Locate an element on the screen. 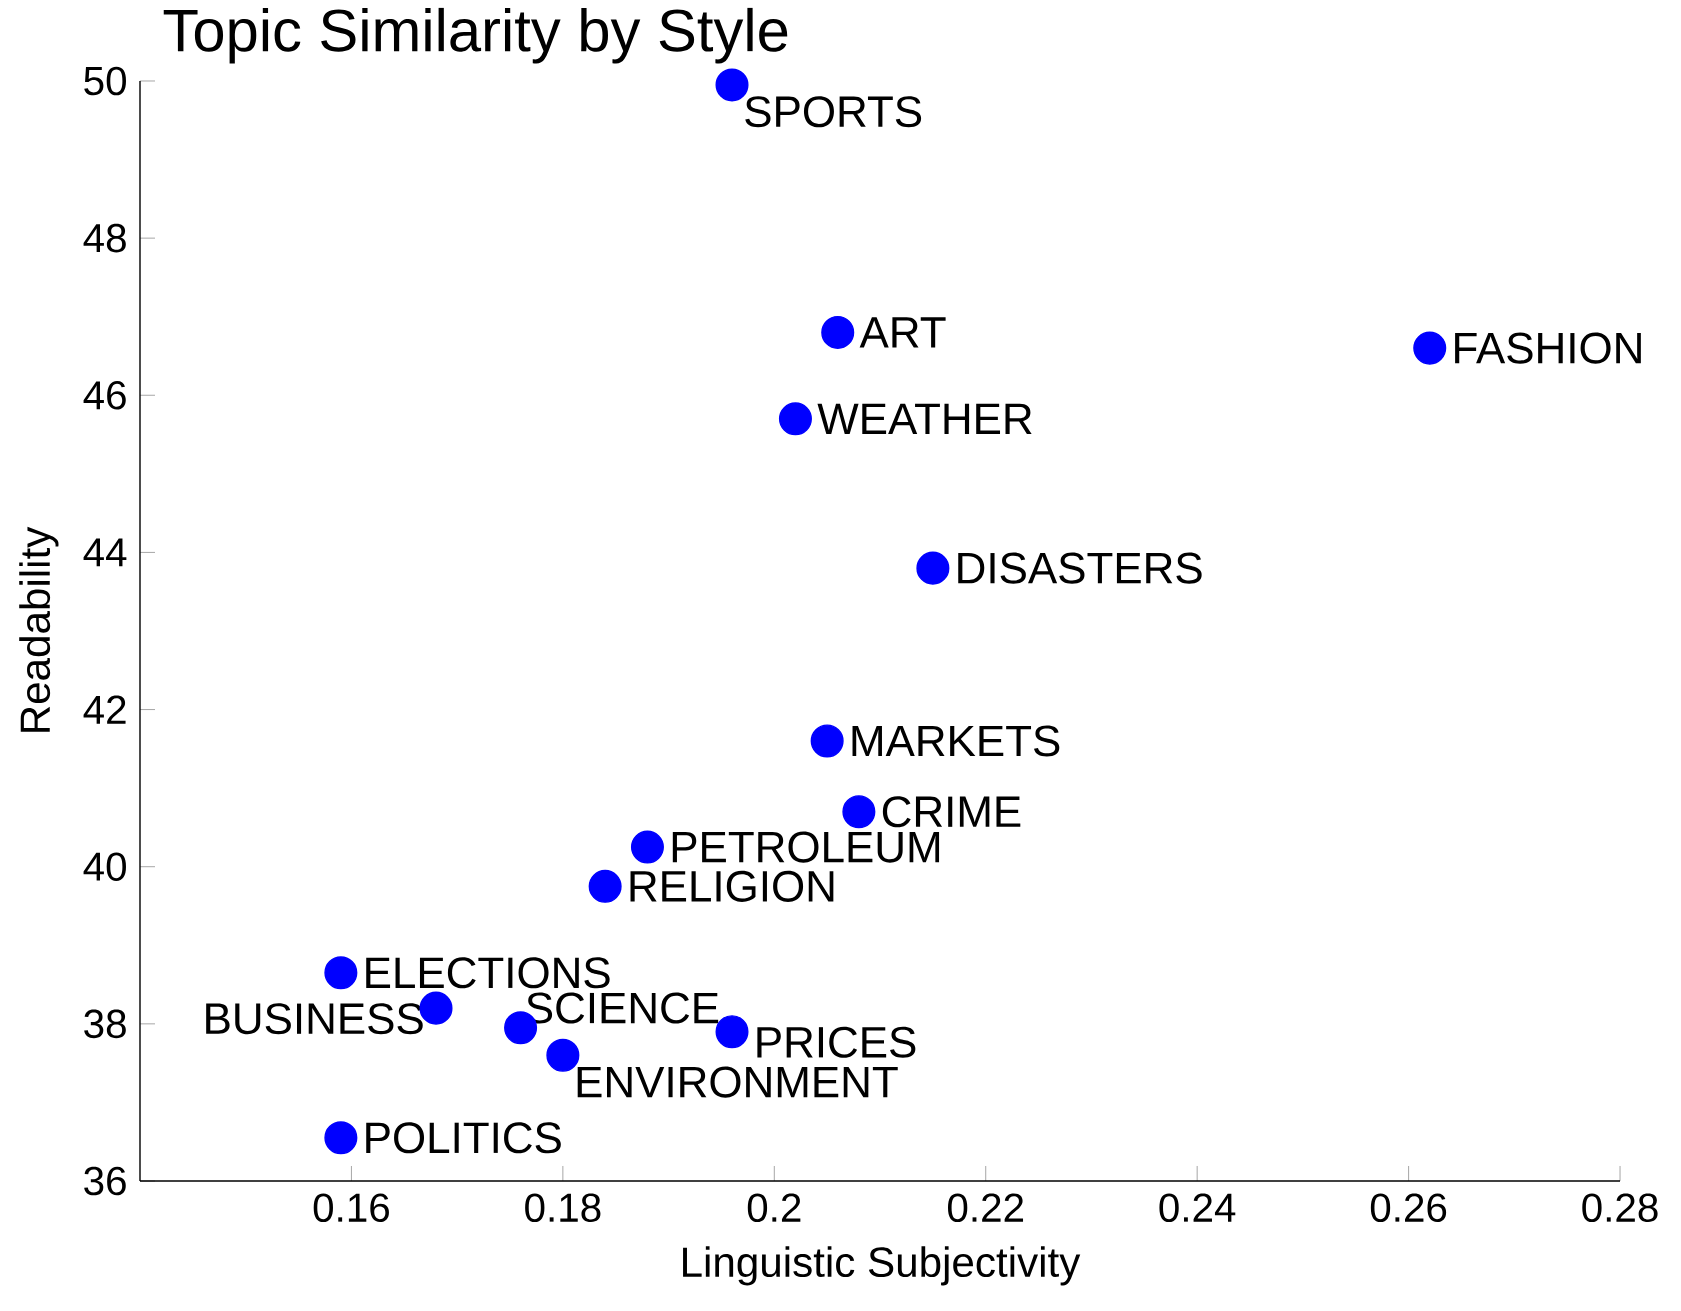  y-tick-label: 40 is located at coordinates (104, 867).